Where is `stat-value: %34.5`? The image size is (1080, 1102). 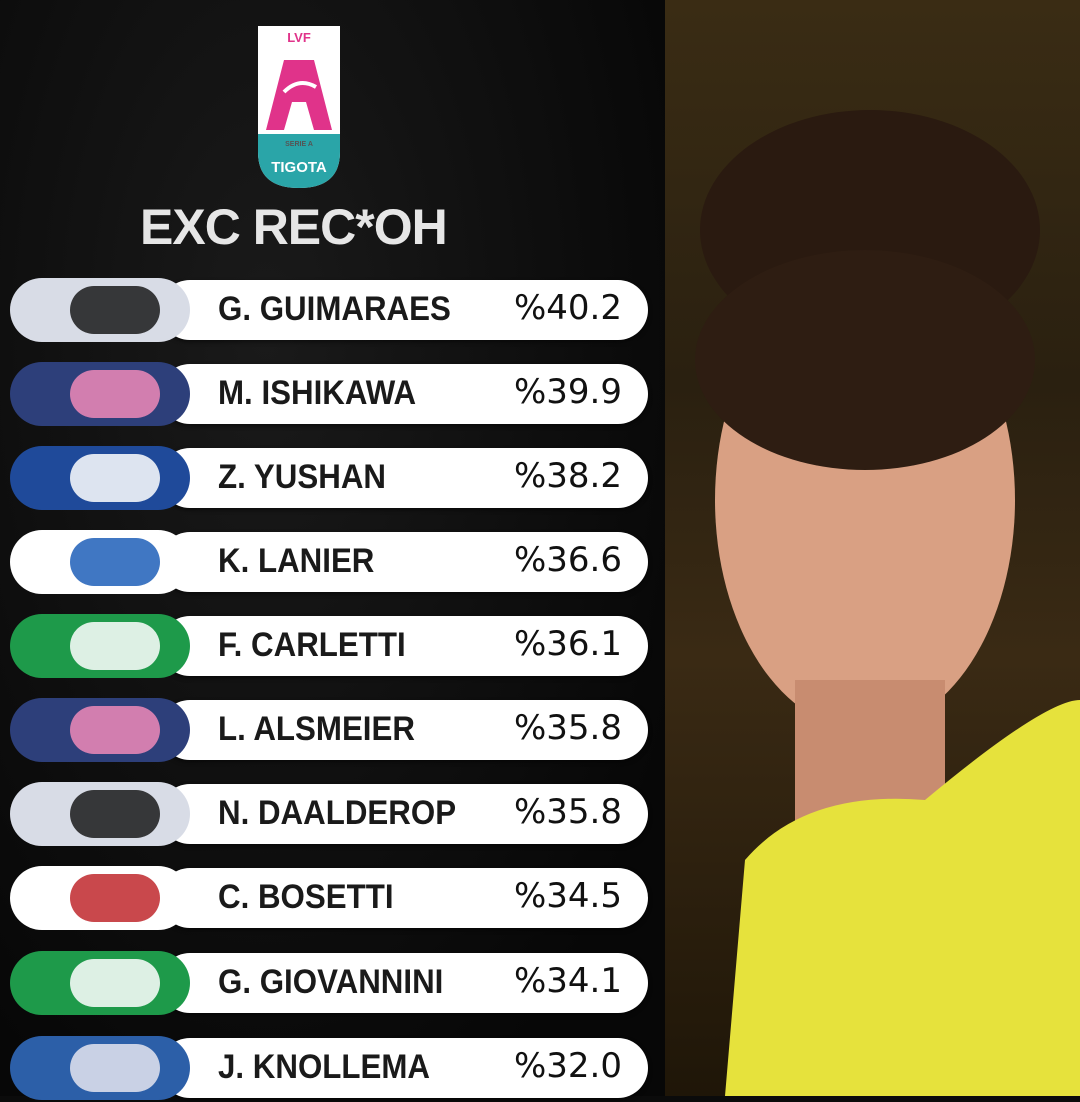 stat-value: %34.5 is located at coordinates (567, 896).